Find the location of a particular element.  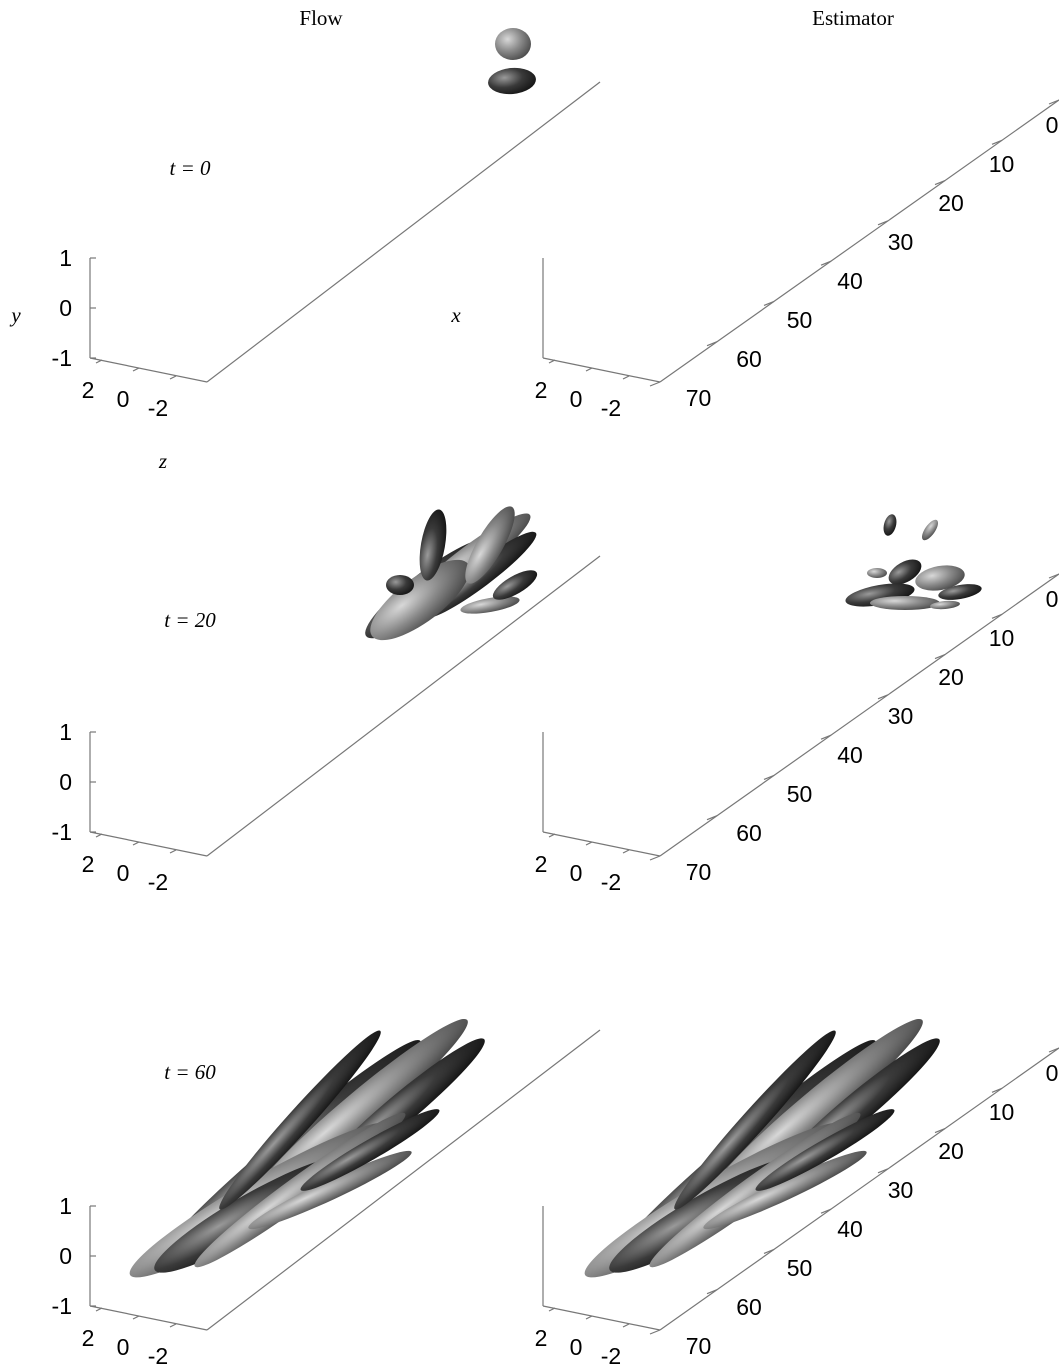

x-tick-label: 40 is located at coordinates (850, 281).